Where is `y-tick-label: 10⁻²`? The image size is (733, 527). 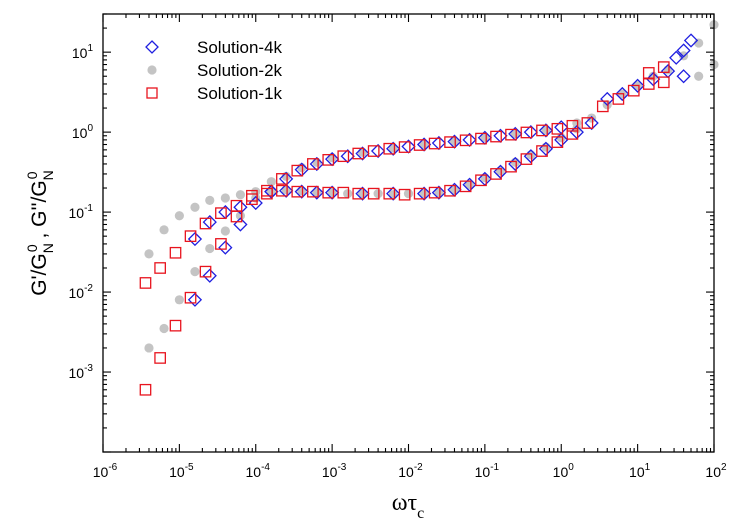 y-tick-label: 10⁻² is located at coordinates (81, 292).